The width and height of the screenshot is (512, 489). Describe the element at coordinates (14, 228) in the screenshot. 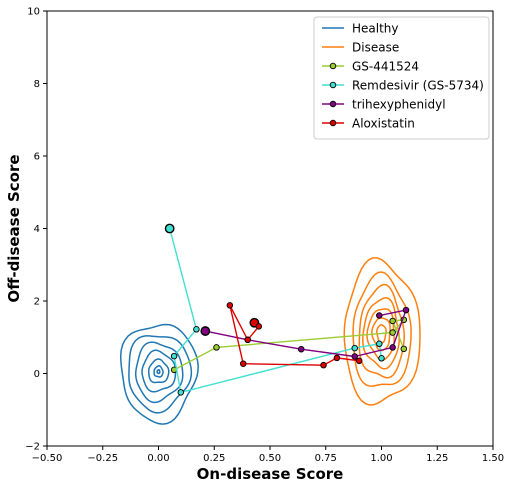

I see `y-axis-label: Off-disease Score` at that location.